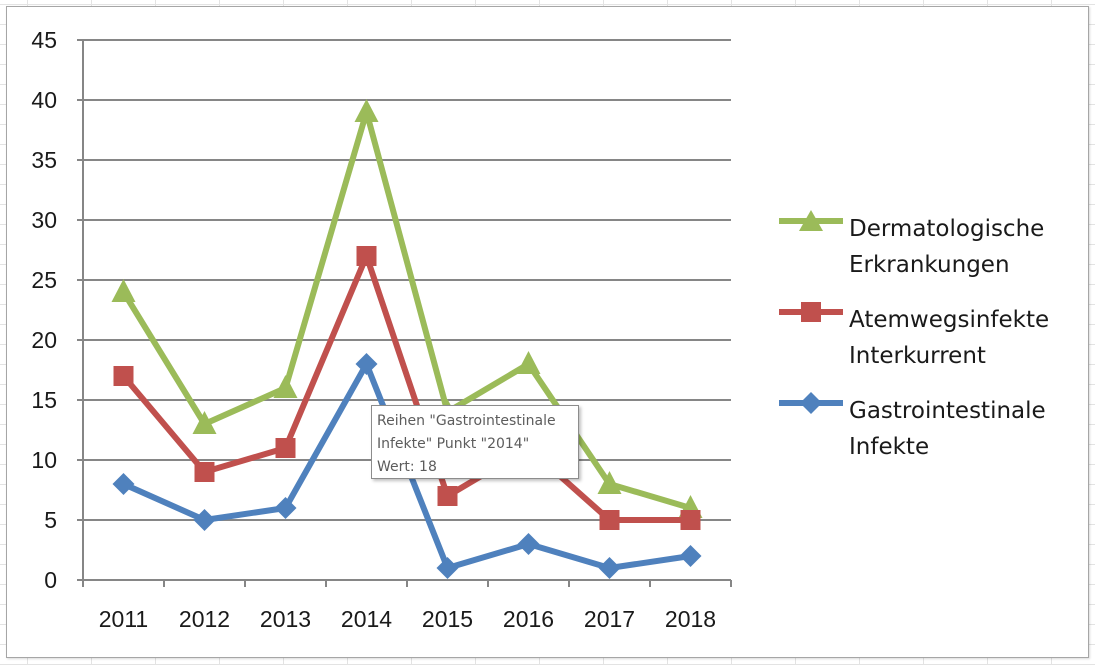 Image resolution: width=1095 pixels, height=665 pixels. Describe the element at coordinates (466, 421) in the screenshot. I see `tooltip-series-line: Reihen "Gastrointestinale` at that location.